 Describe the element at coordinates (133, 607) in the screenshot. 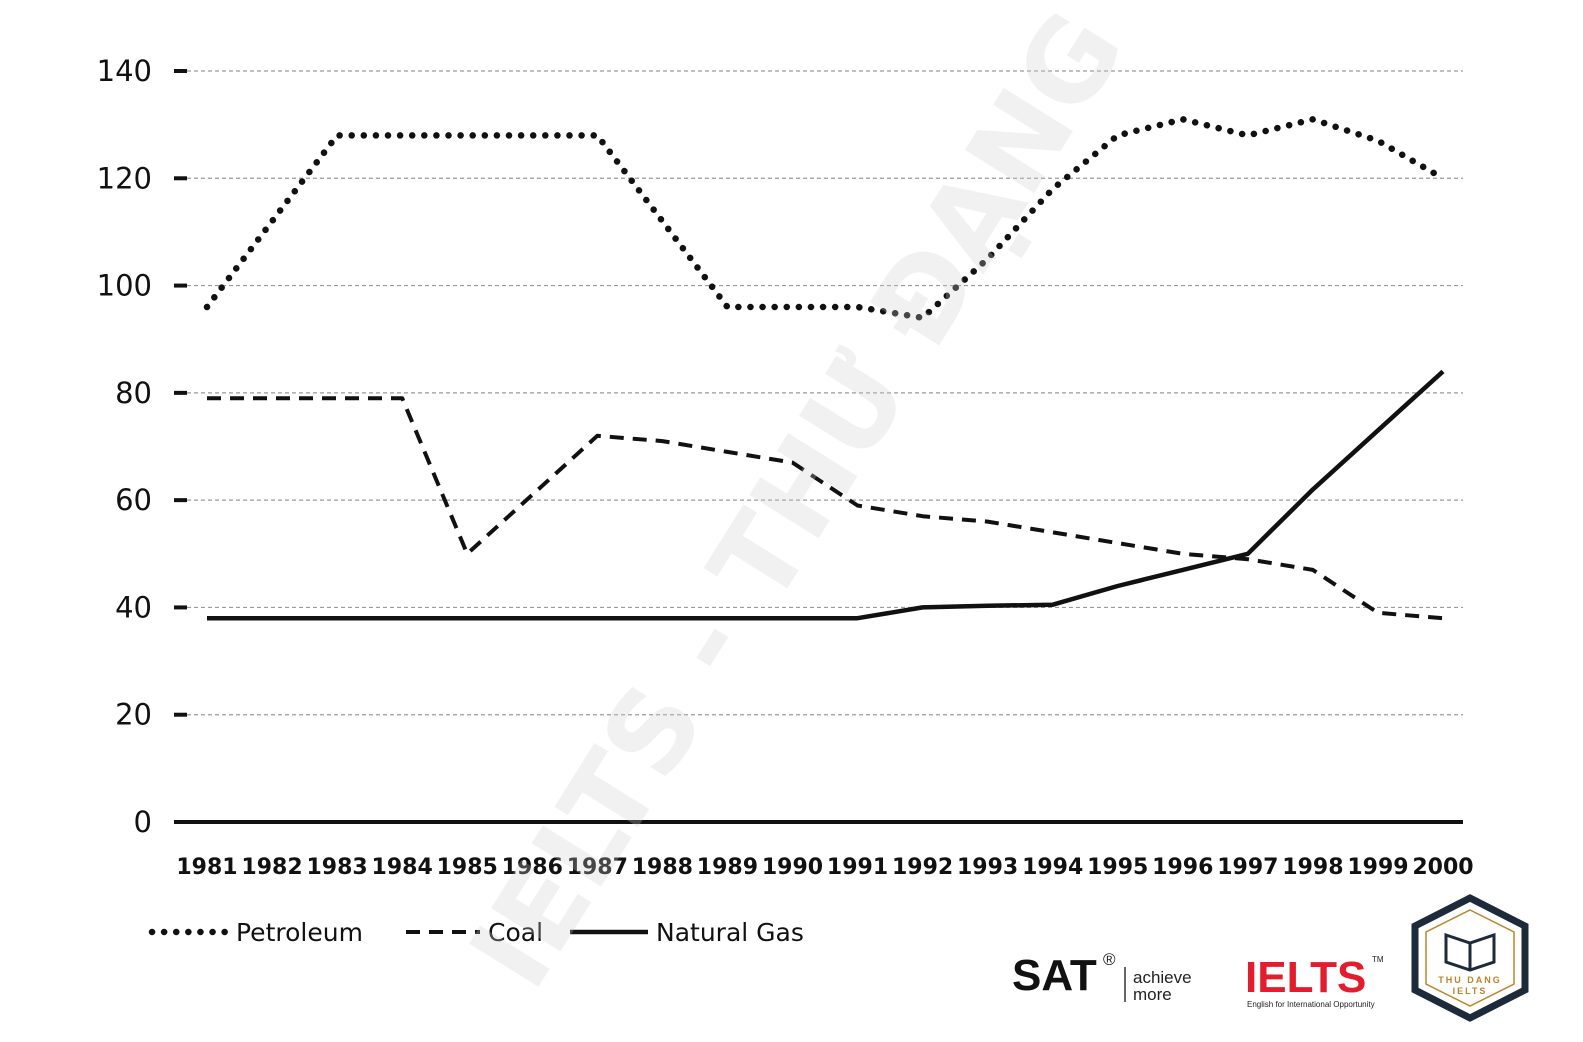

I see `y-tick-label: 40` at that location.